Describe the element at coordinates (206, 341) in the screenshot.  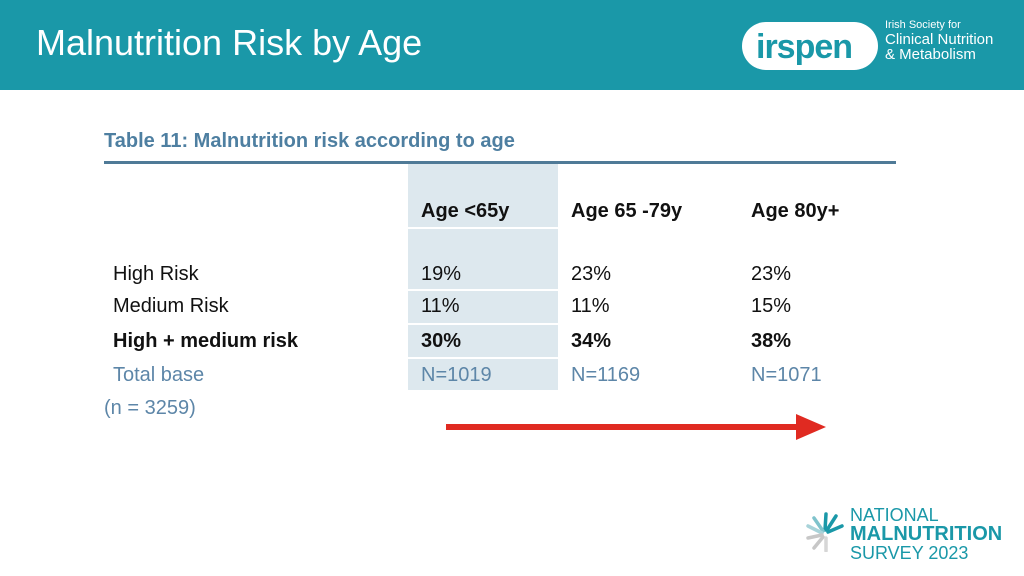
I see `row-label-high-medium-risk: High + medium risk` at that location.